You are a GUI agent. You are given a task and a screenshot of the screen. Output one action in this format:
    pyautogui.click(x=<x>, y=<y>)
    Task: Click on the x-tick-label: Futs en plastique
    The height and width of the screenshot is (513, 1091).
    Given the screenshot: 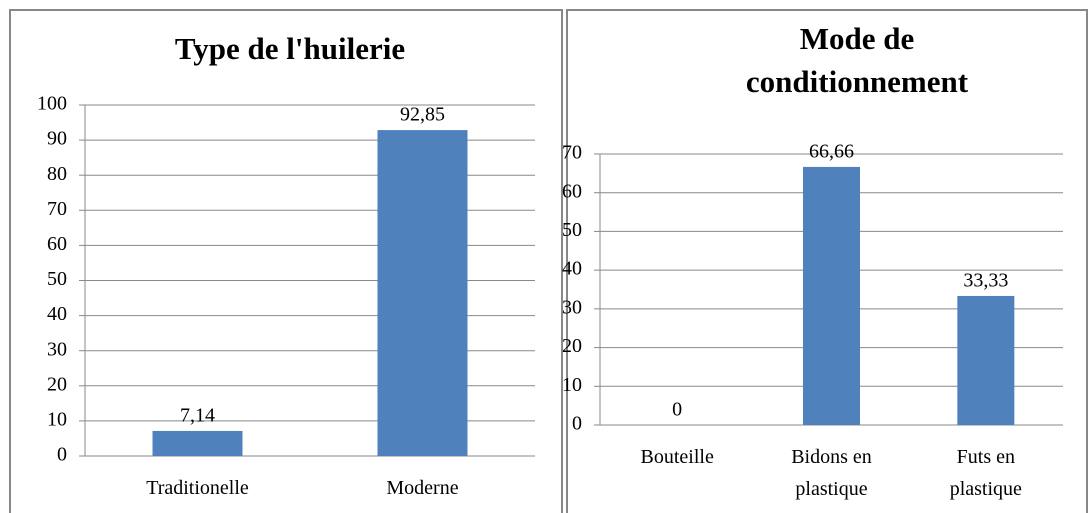 What is the action you would take?
    pyautogui.click(x=986, y=473)
    